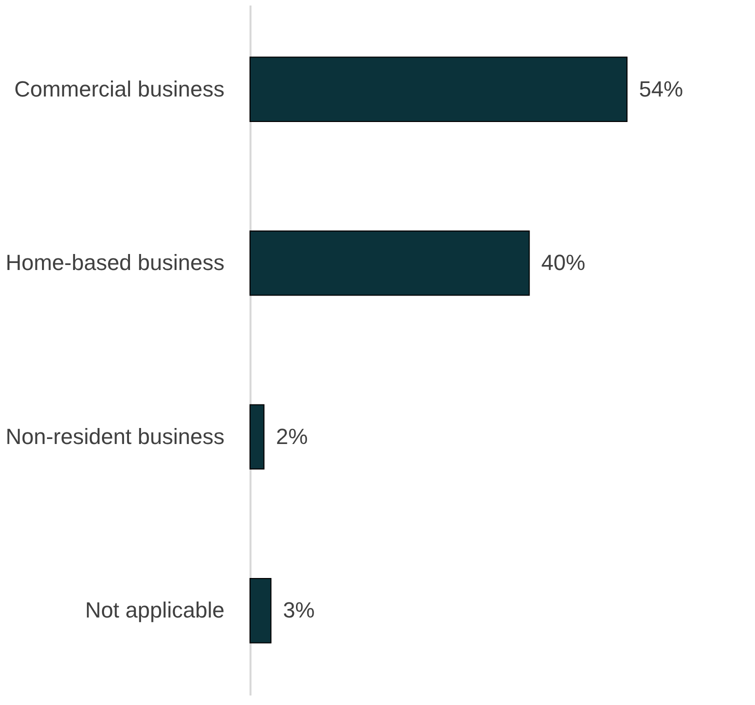  I want to click on y-tick-label: Home-based business, so click(115, 263).